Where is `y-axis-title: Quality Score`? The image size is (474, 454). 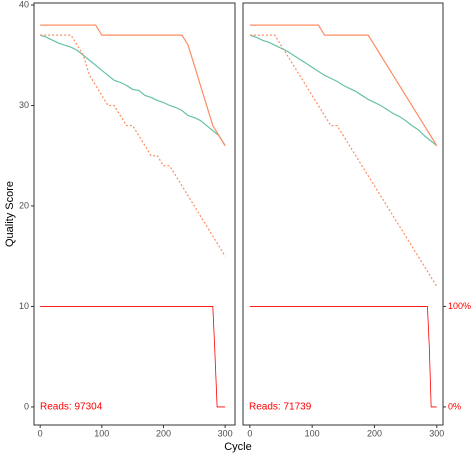 y-axis-title: Quality Score is located at coordinates (10, 214).